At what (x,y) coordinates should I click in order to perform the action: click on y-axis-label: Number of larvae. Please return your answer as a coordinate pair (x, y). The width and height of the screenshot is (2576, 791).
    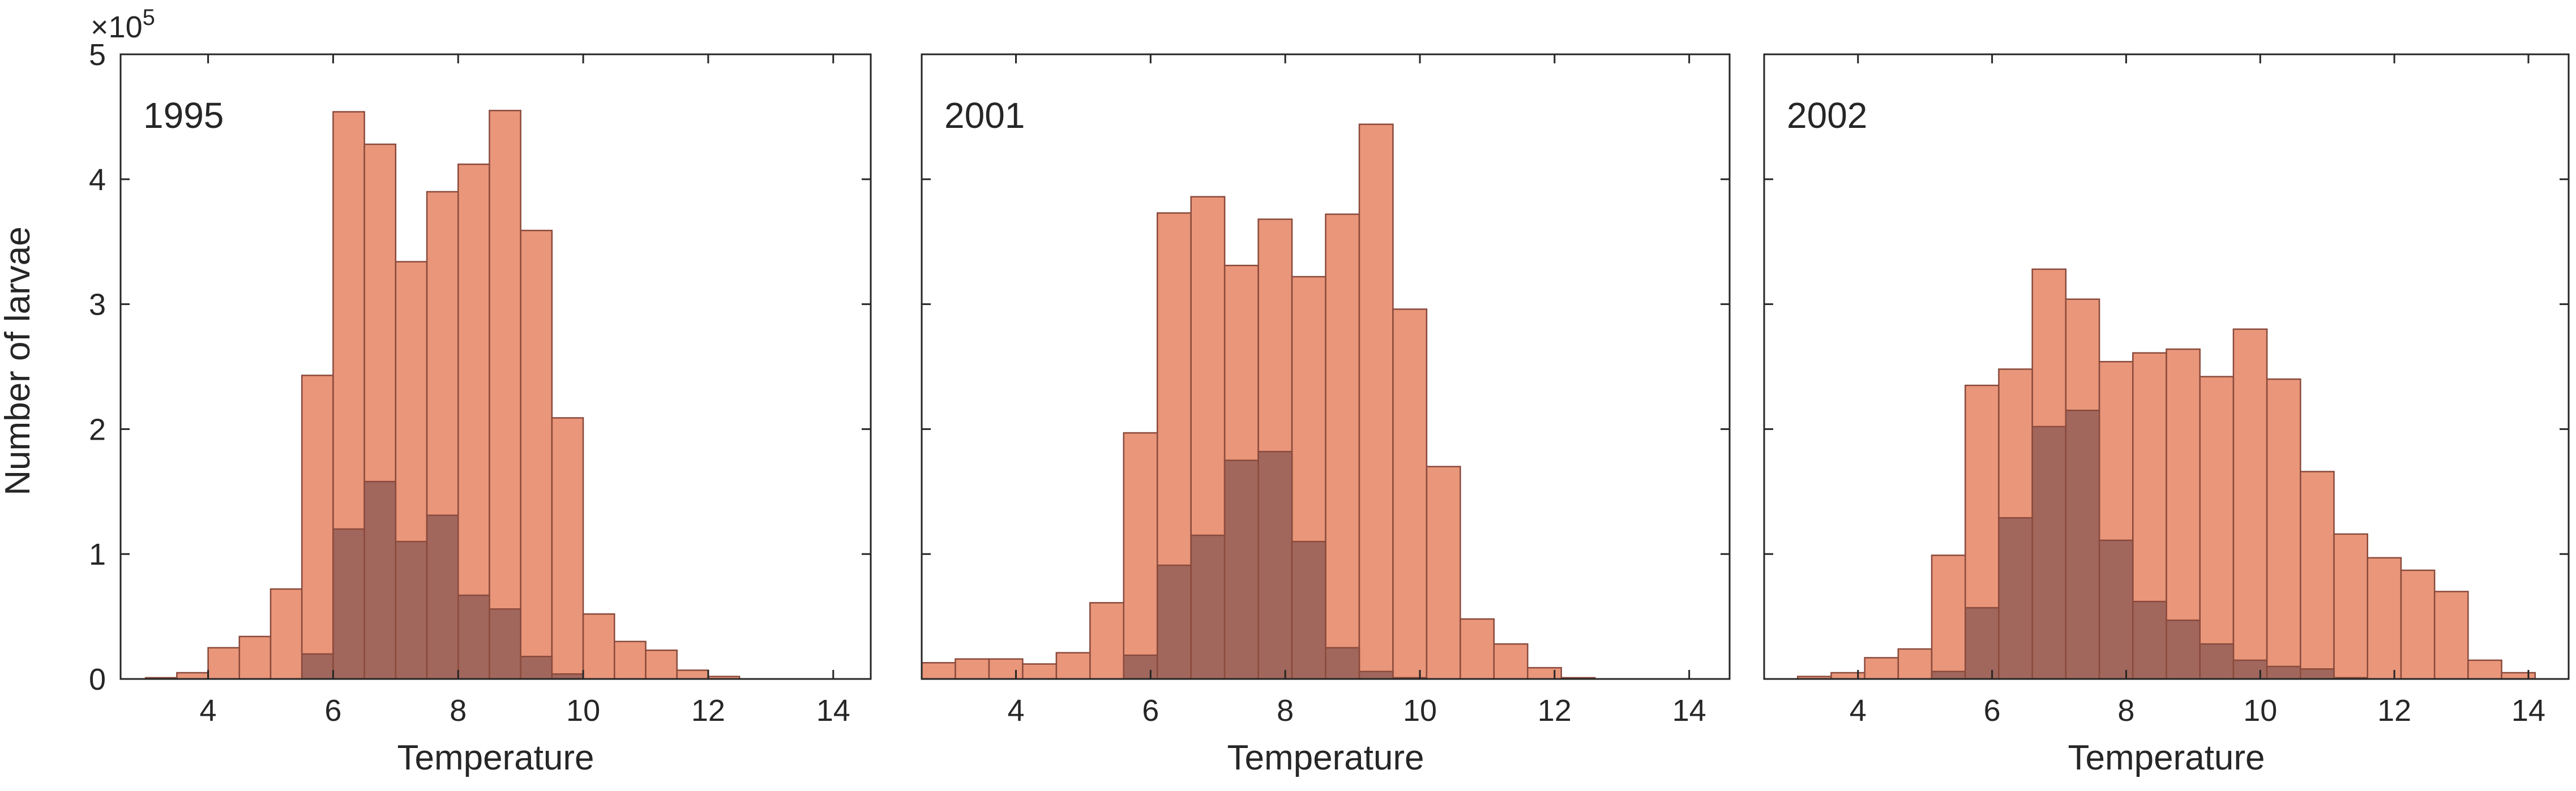
    Looking at the image, I should click on (18, 361).